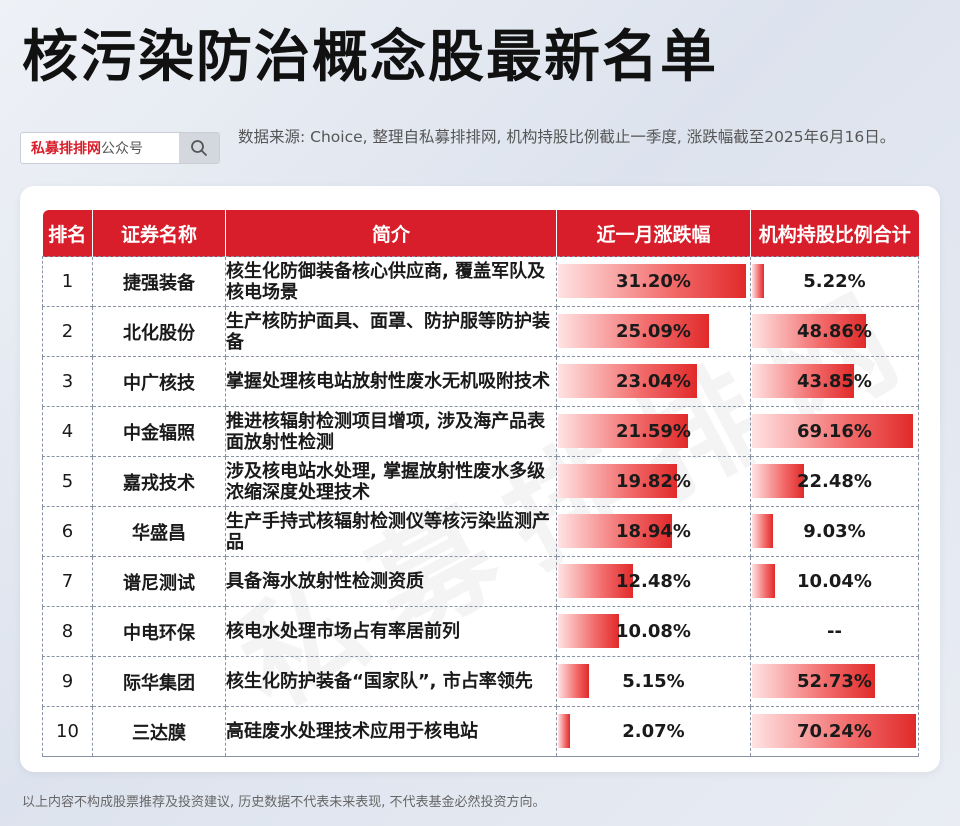 The width and height of the screenshot is (960, 826). I want to click on holding-bar-cell: 9.03%, so click(834, 531).